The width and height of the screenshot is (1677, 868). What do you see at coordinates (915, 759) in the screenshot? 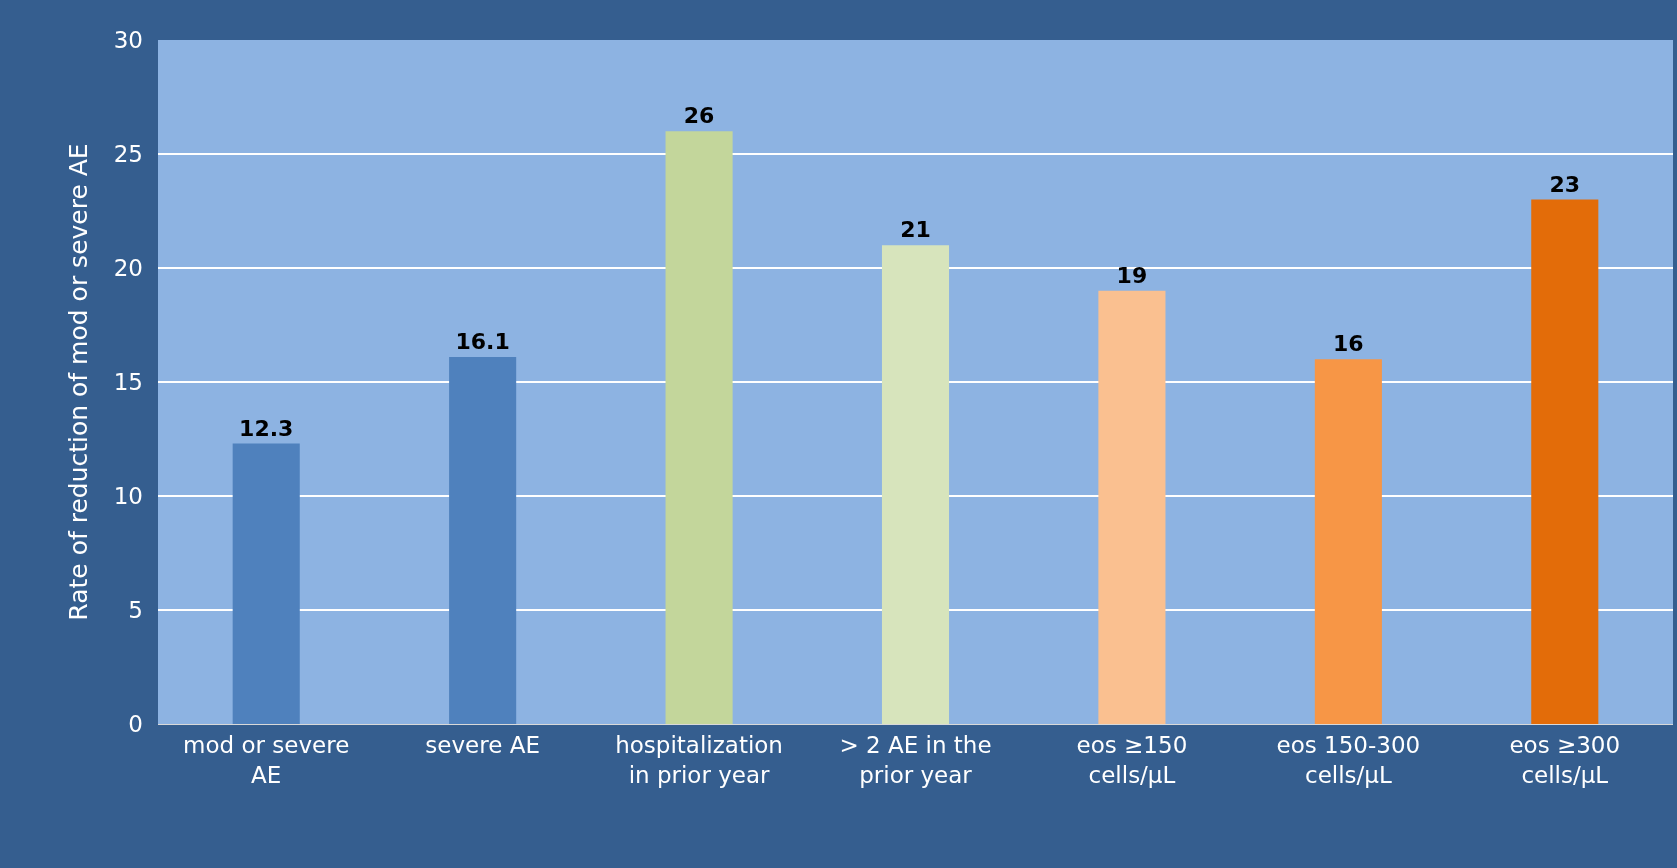
I see `x-tick-label: > 2 AE in the prior year` at bounding box center [915, 759].